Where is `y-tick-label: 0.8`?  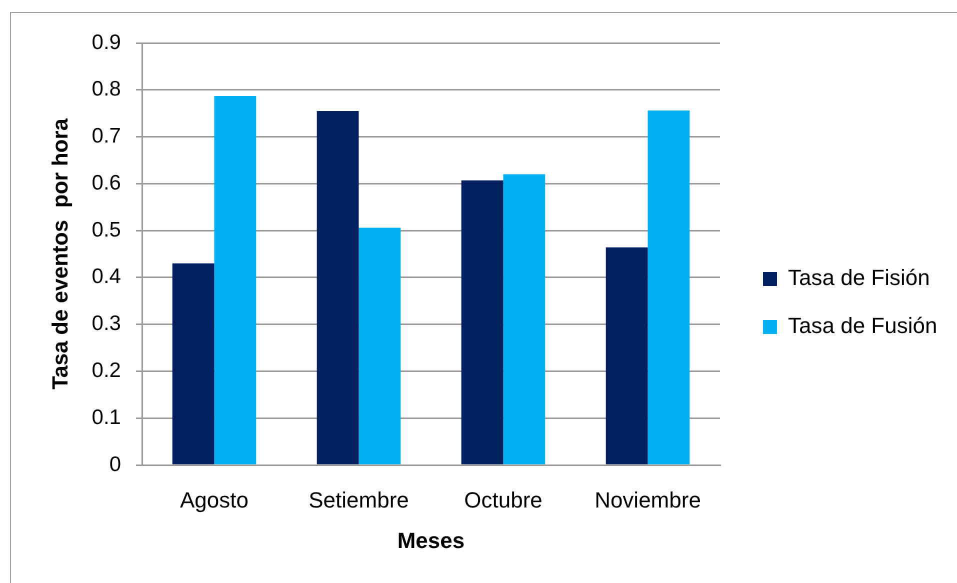
y-tick-label: 0.8 is located at coordinates (106, 89).